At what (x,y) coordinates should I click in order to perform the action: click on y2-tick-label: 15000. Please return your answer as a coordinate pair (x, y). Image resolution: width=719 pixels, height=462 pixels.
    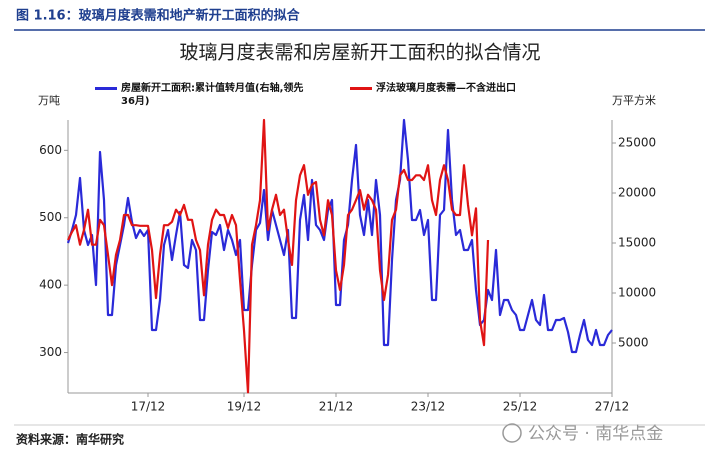
    Looking at the image, I should click on (637, 243).